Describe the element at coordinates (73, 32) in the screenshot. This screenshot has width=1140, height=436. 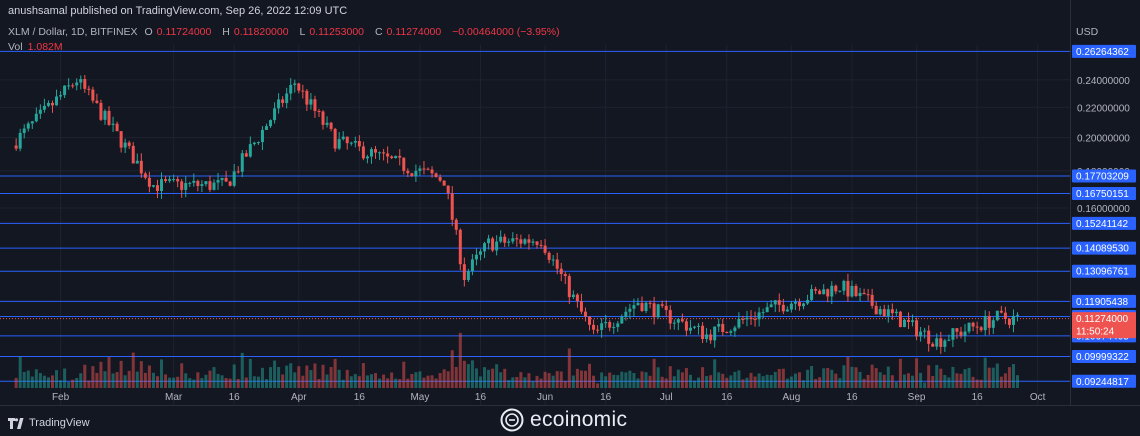
I see `symbol-label: XLM / Dollar, 1D, BITFINEX` at that location.